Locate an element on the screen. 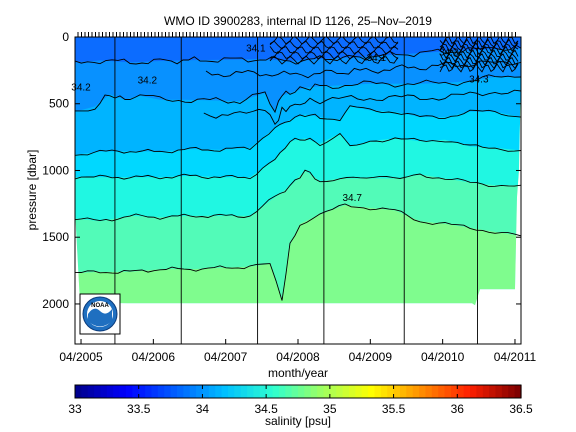  contour-label: 34.3 is located at coordinates (479, 79).